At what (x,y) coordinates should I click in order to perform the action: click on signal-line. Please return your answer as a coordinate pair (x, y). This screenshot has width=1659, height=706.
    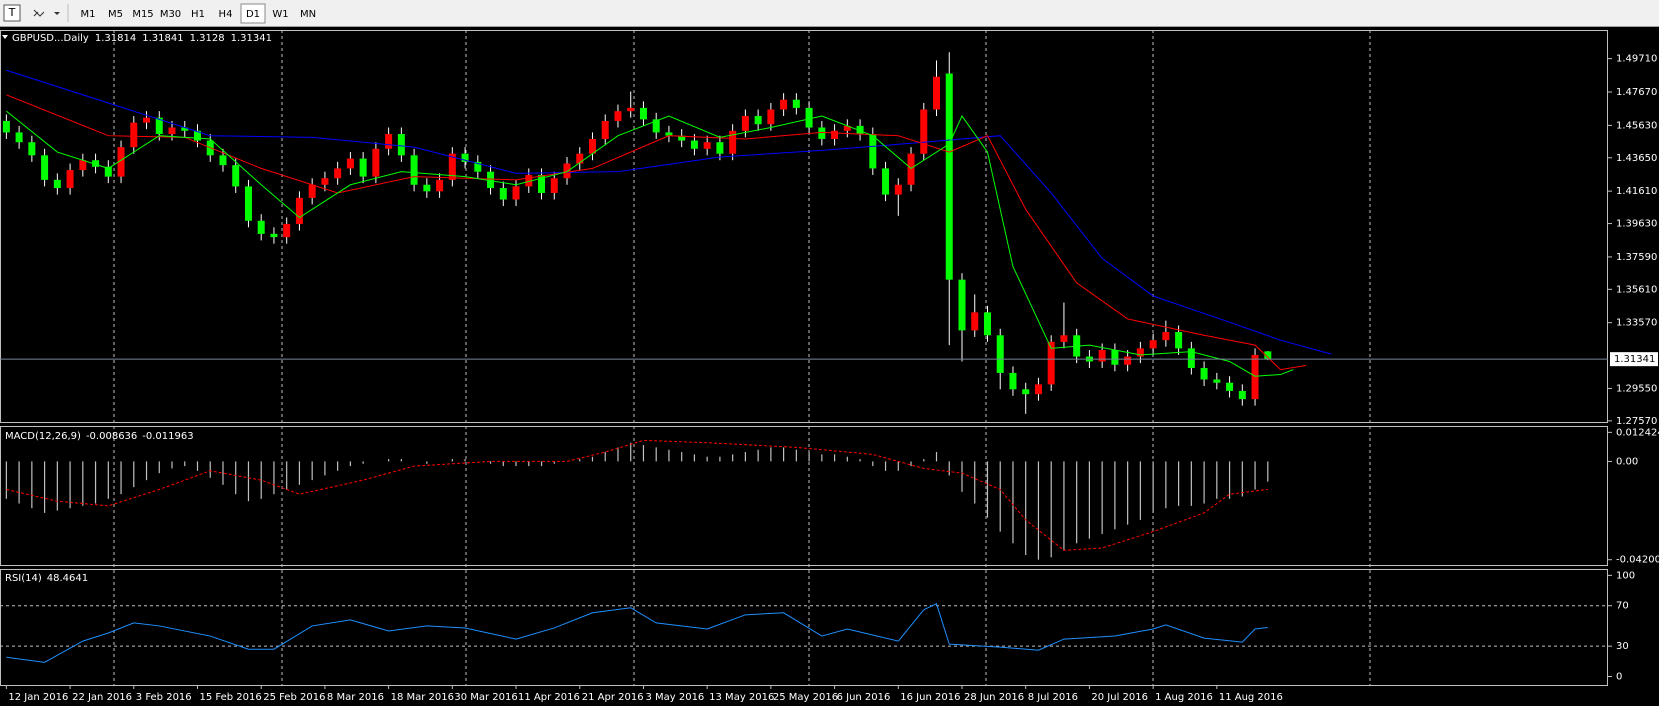
    Looking at the image, I should click on (637, 495).